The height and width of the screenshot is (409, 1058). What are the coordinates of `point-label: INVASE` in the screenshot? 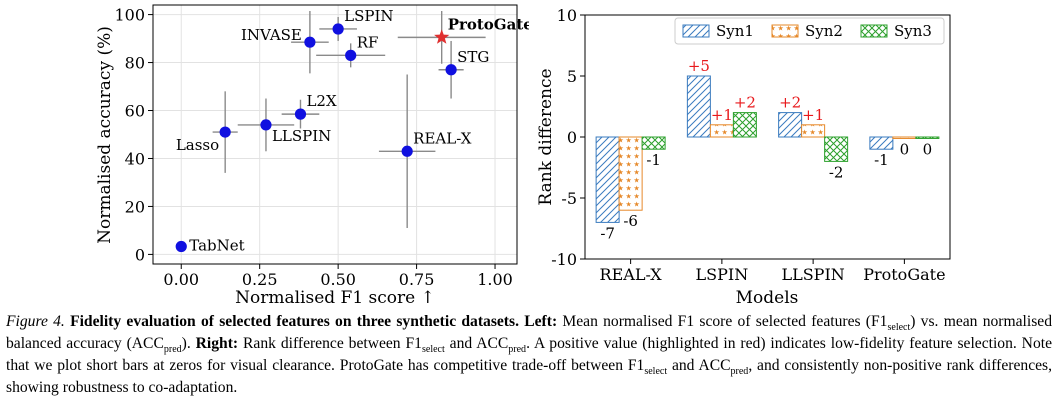 It's located at (271, 35).